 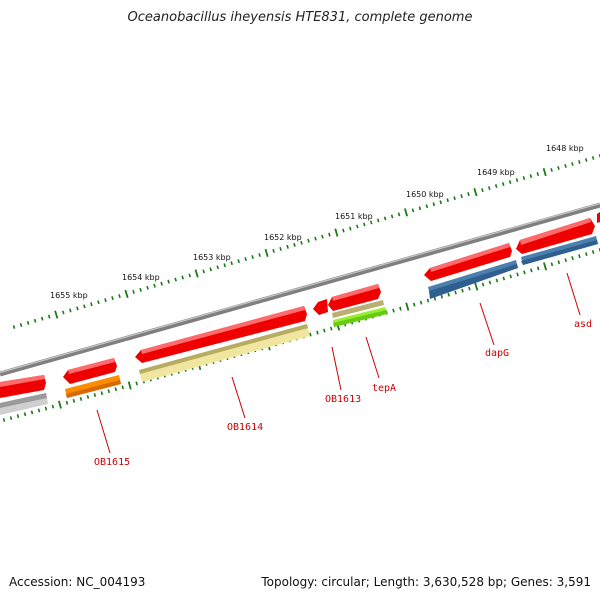 What do you see at coordinates (497, 353) in the screenshot?
I see `gene-label-dapG: dapG` at bounding box center [497, 353].